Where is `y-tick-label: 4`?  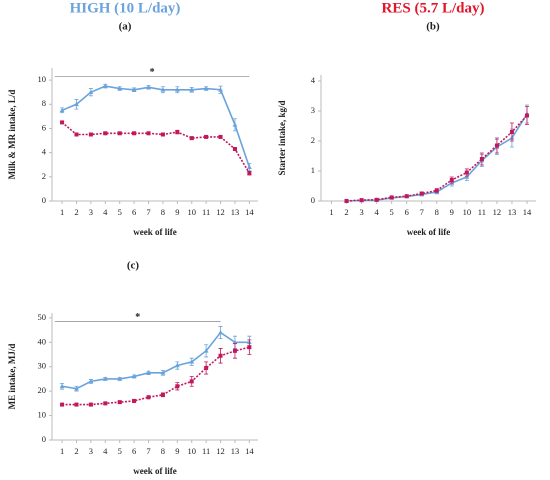
y-tick-label: 4 is located at coordinates (313, 80).